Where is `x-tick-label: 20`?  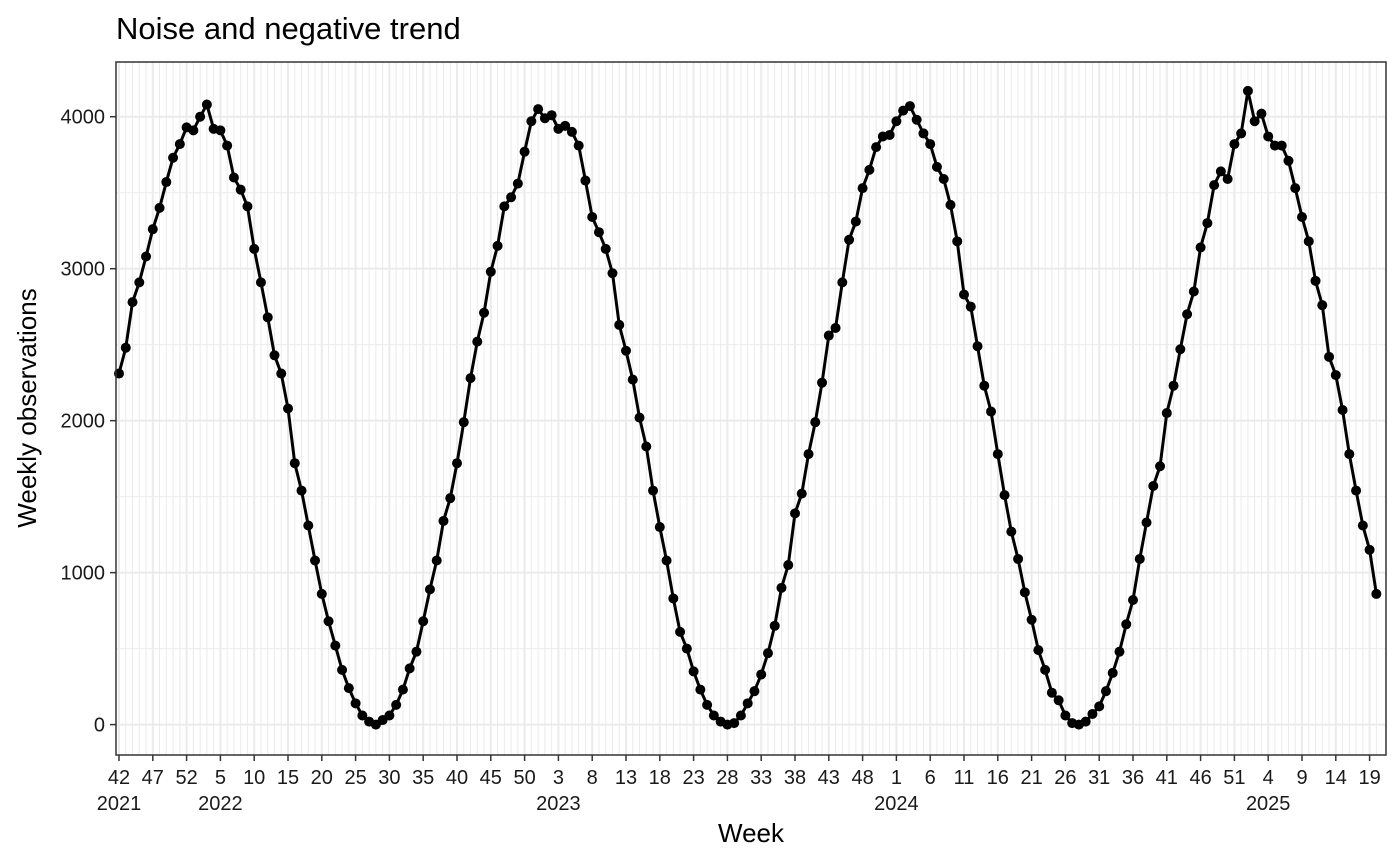 x-tick-label: 20 is located at coordinates (322, 778).